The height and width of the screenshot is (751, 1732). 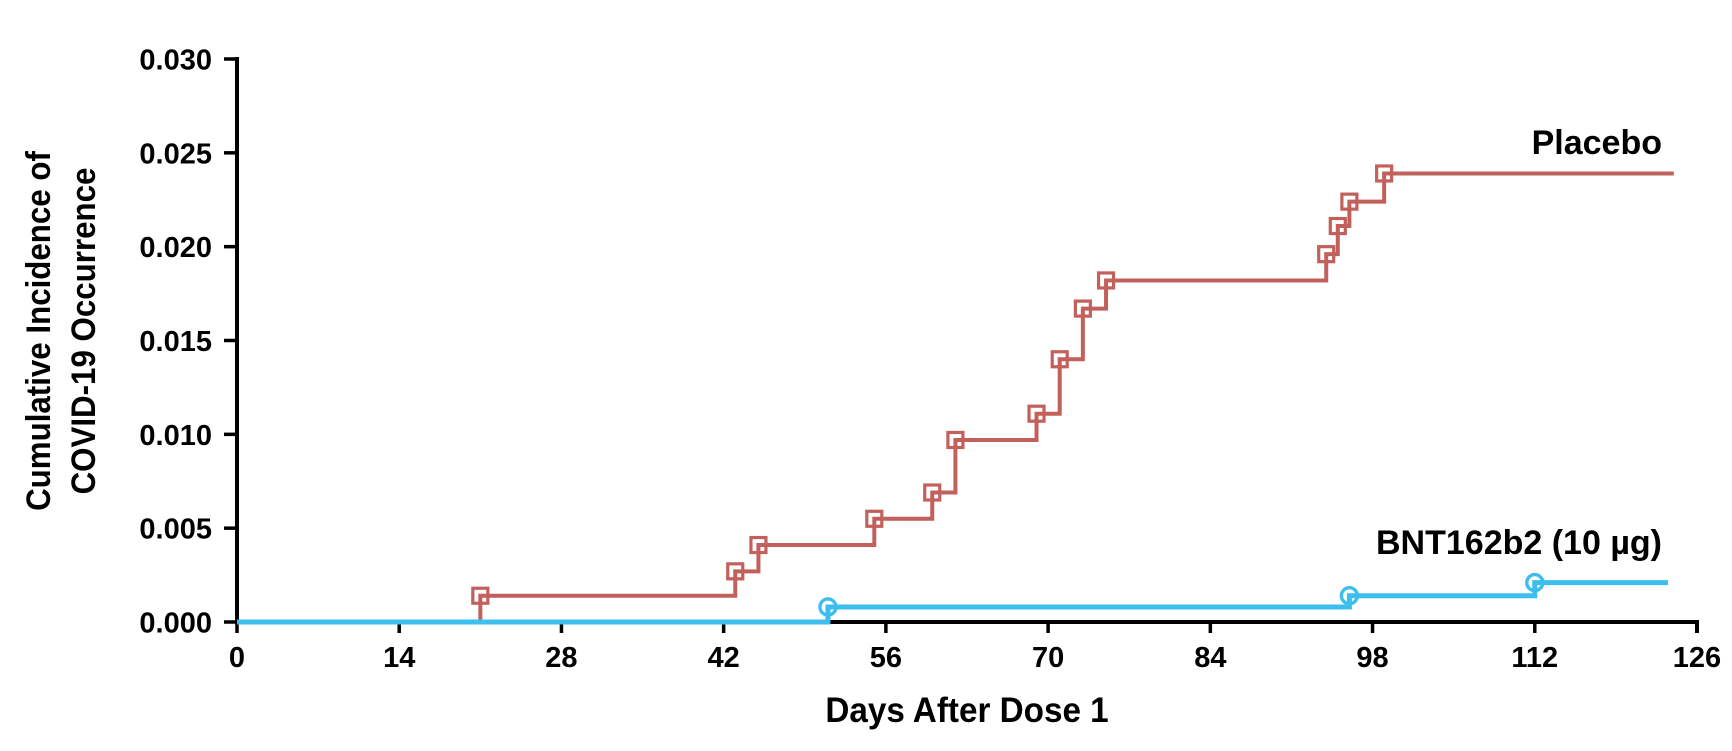 What do you see at coordinates (38, 331) in the screenshot?
I see `y-axis-title-line1: Cumulative Incidence of` at bounding box center [38, 331].